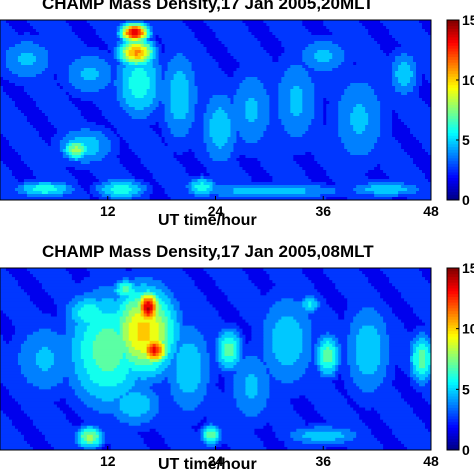 Image resolution: width=474 pixels, height=474 pixels. Describe the element at coordinates (468, 80) in the screenshot. I see `chart1-colorbar-tick-label: 10` at that location.